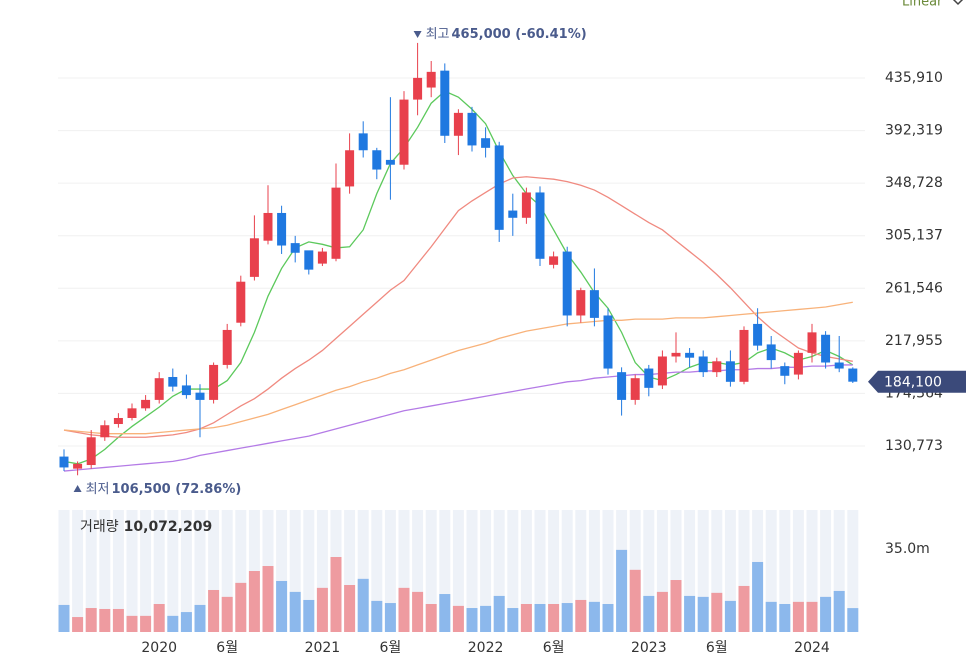 Image resolution: width=966 pixels, height=671 pixels. Describe the element at coordinates (98, 489) in the screenshot. I see `annotation-label: 최저` at that location.